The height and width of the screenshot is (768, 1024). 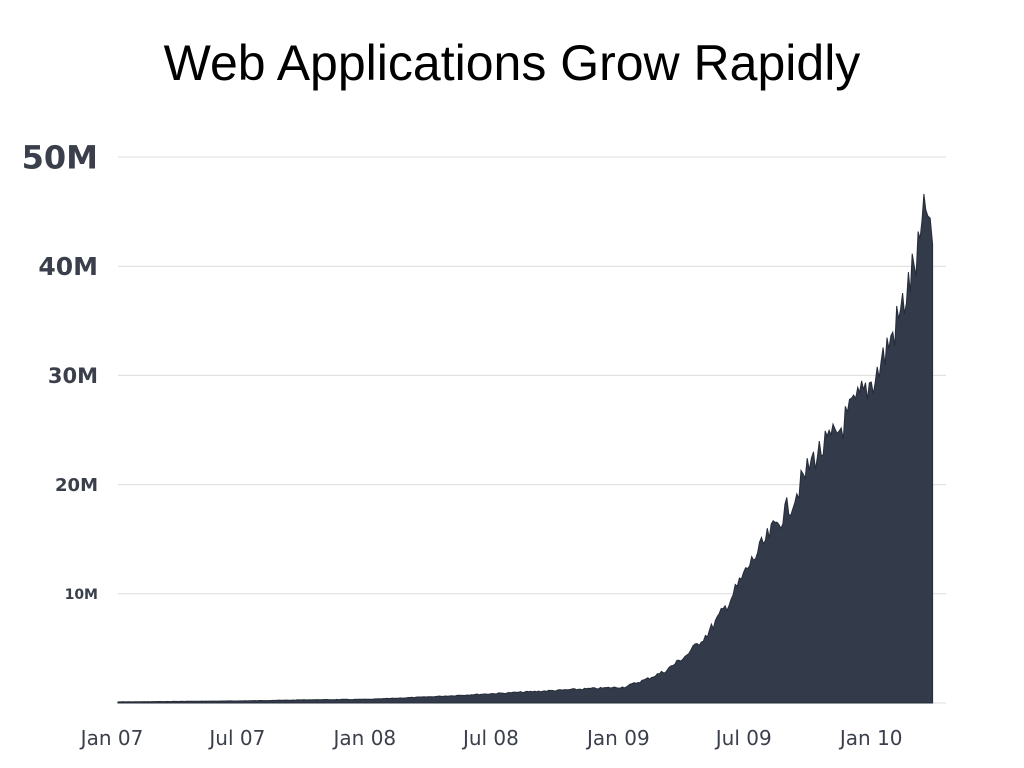 I want to click on x-tick-label: Jul 09, so click(x=743, y=738).